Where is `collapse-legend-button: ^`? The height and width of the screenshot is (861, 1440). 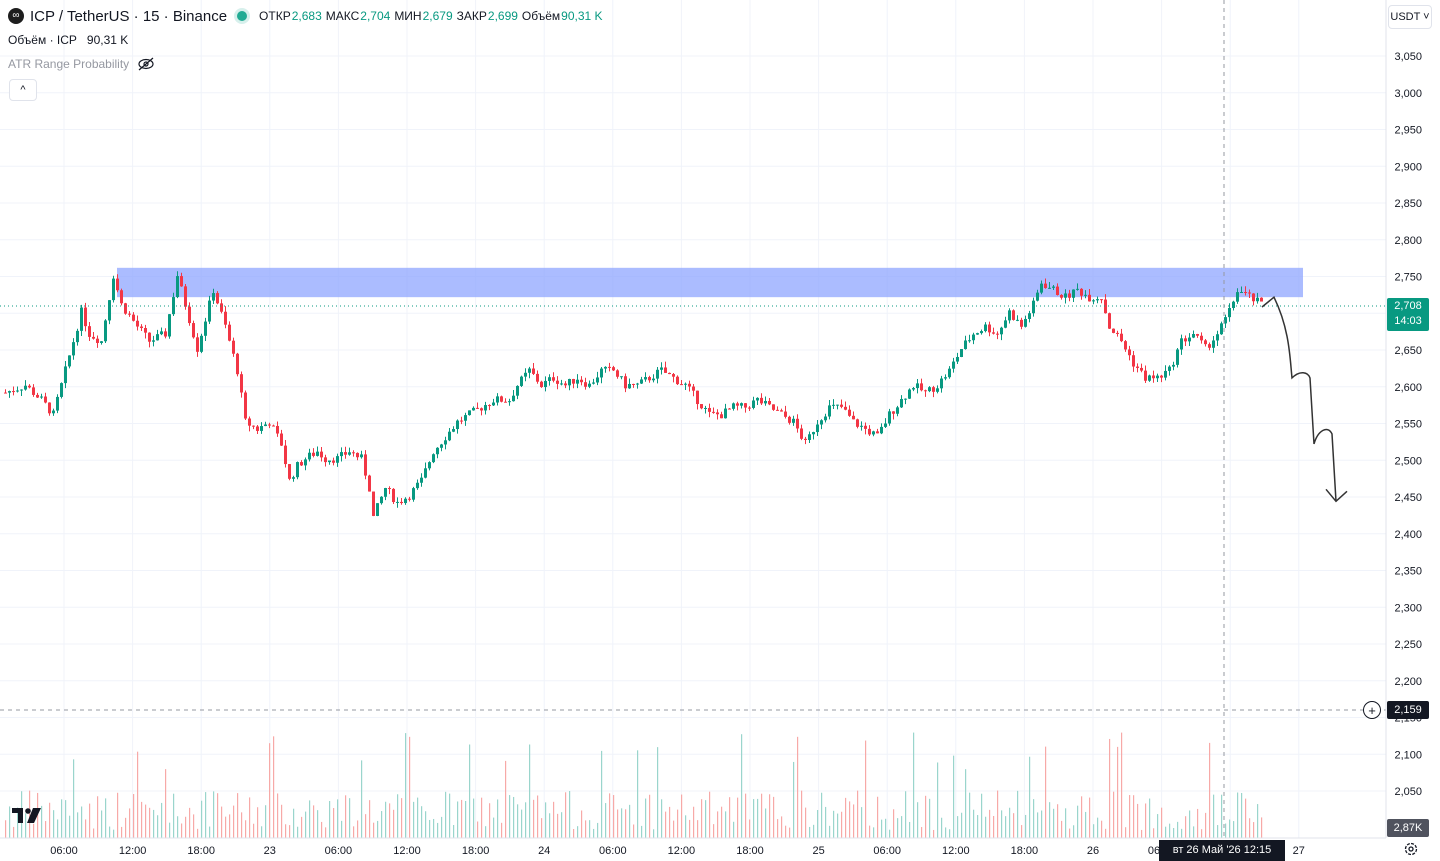 collapse-legend-button: ^ is located at coordinates (23, 90).